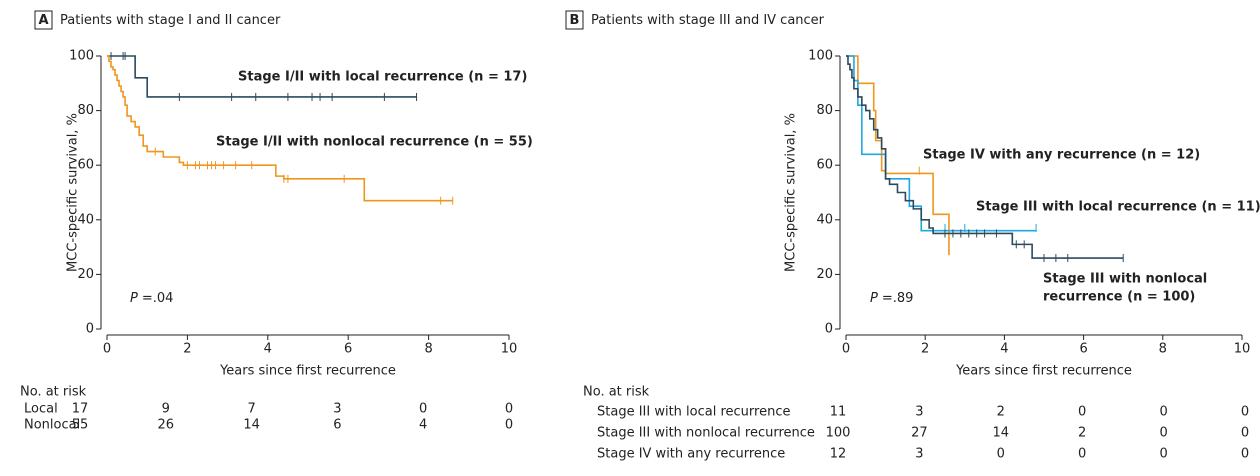 This screenshot has width=1260, height=476. I want to click on panel-title: Patients with stage I and II cancer, so click(170, 20).